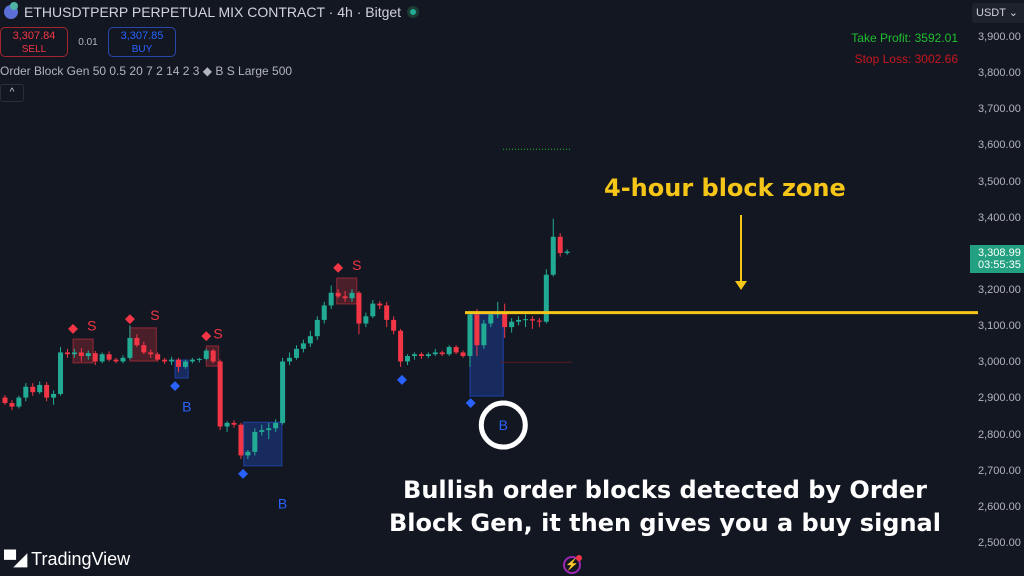  Describe the element at coordinates (572, 564) in the screenshot. I see `lightning-icon: ⚡` at that location.